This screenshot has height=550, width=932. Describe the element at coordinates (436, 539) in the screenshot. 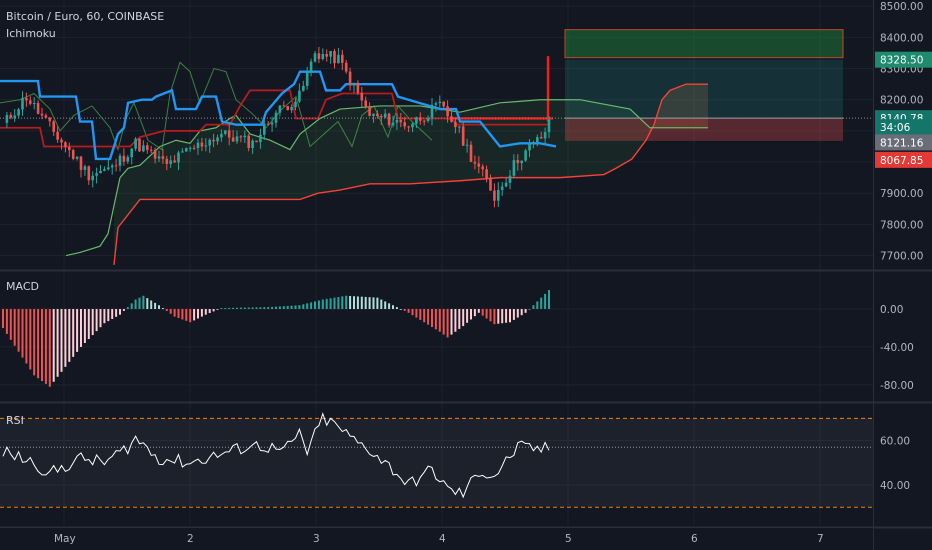

I see `time-axis: May 2 3 4 5 6 7` at that location.